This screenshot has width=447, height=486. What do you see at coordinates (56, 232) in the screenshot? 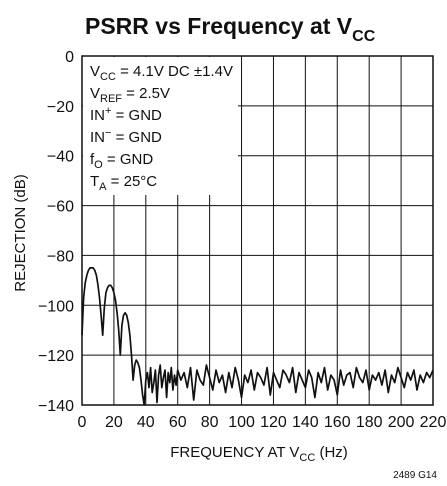
I see `y-tick-labels: 0 −20 −40 −60 −80 −100 −120 −140` at bounding box center [56, 232].